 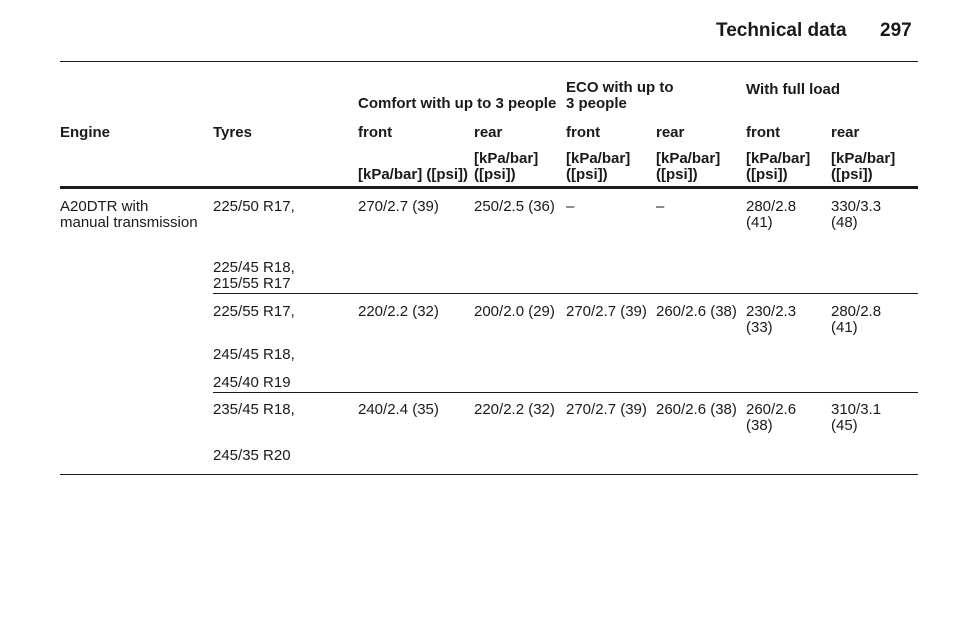 What do you see at coordinates (856, 417) in the screenshot?
I see `pressure: 310/3.1 (45)` at bounding box center [856, 417].